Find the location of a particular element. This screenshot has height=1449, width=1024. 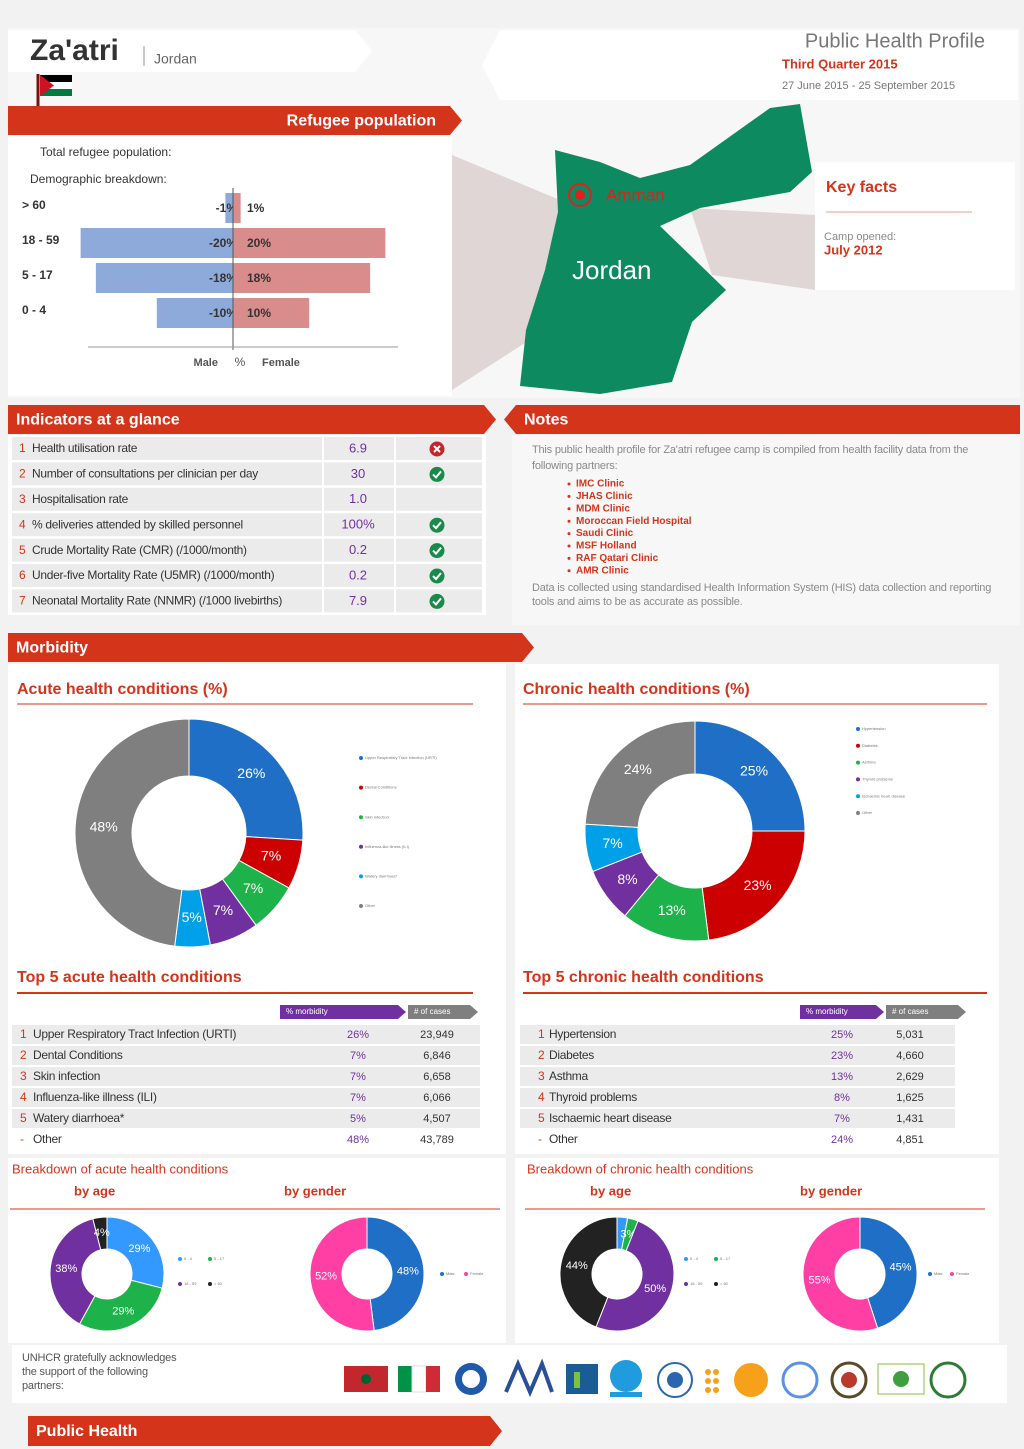

partner-name: IMC Clinic is located at coordinates (600, 484).